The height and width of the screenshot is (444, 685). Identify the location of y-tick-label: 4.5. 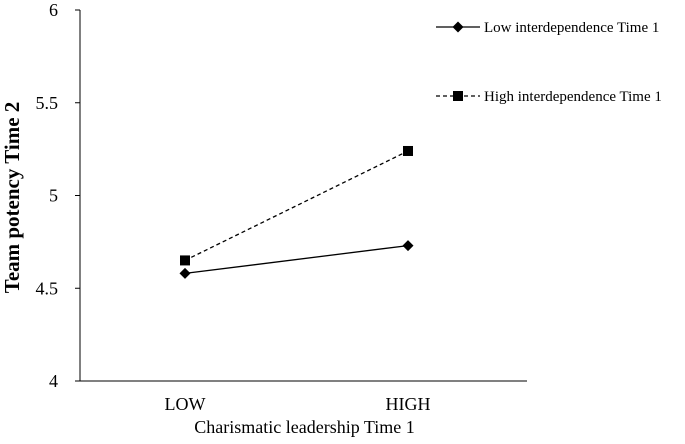
(47, 288).